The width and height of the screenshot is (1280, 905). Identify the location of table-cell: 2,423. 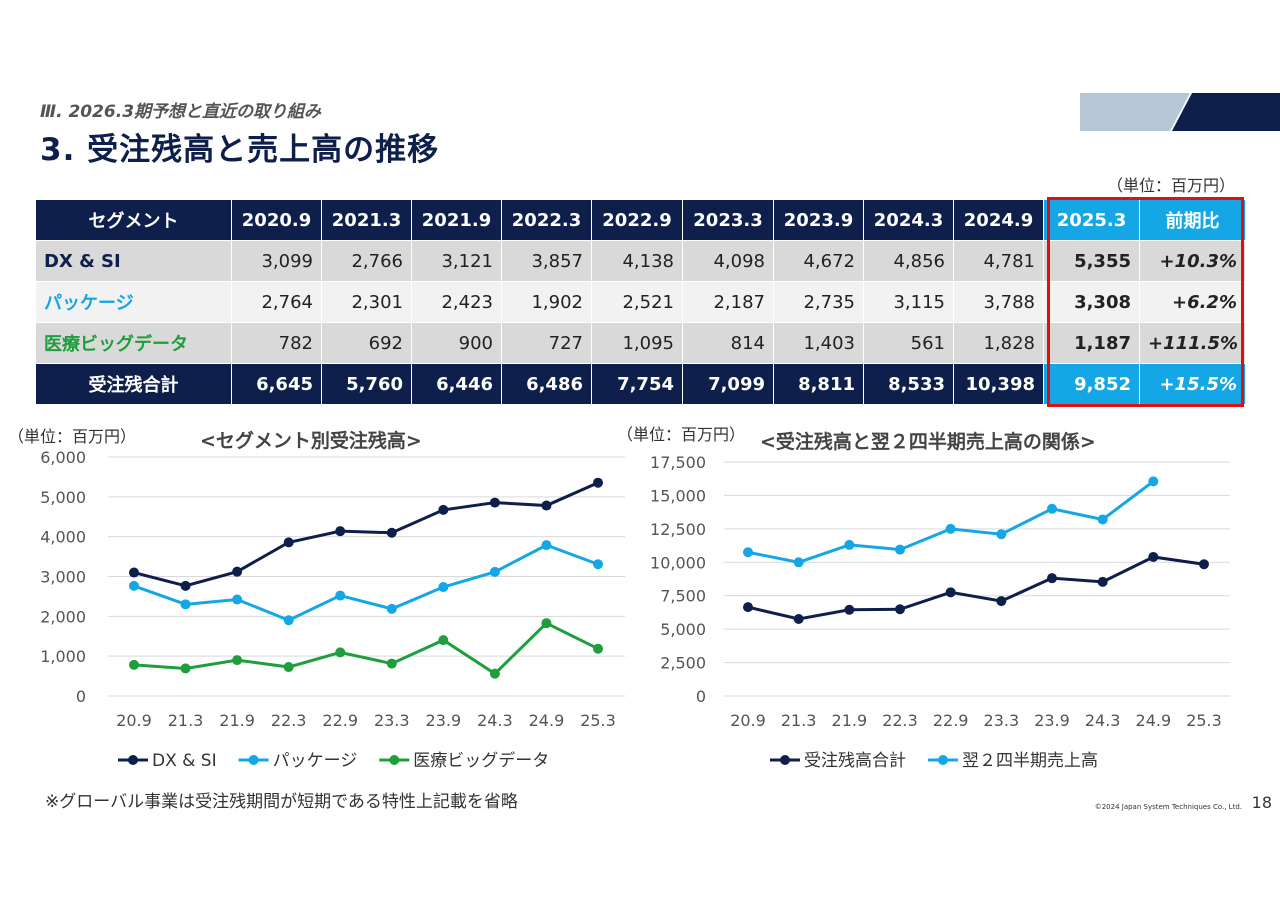
(456, 302).